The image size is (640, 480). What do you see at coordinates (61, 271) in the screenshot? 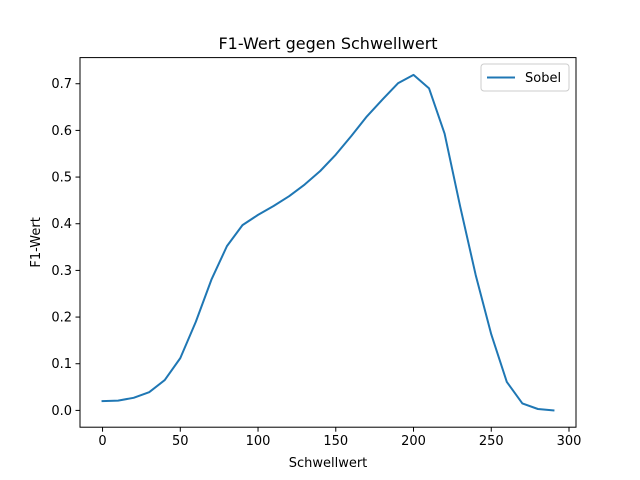
I see `y-tick-label: 0.3` at bounding box center [61, 271].